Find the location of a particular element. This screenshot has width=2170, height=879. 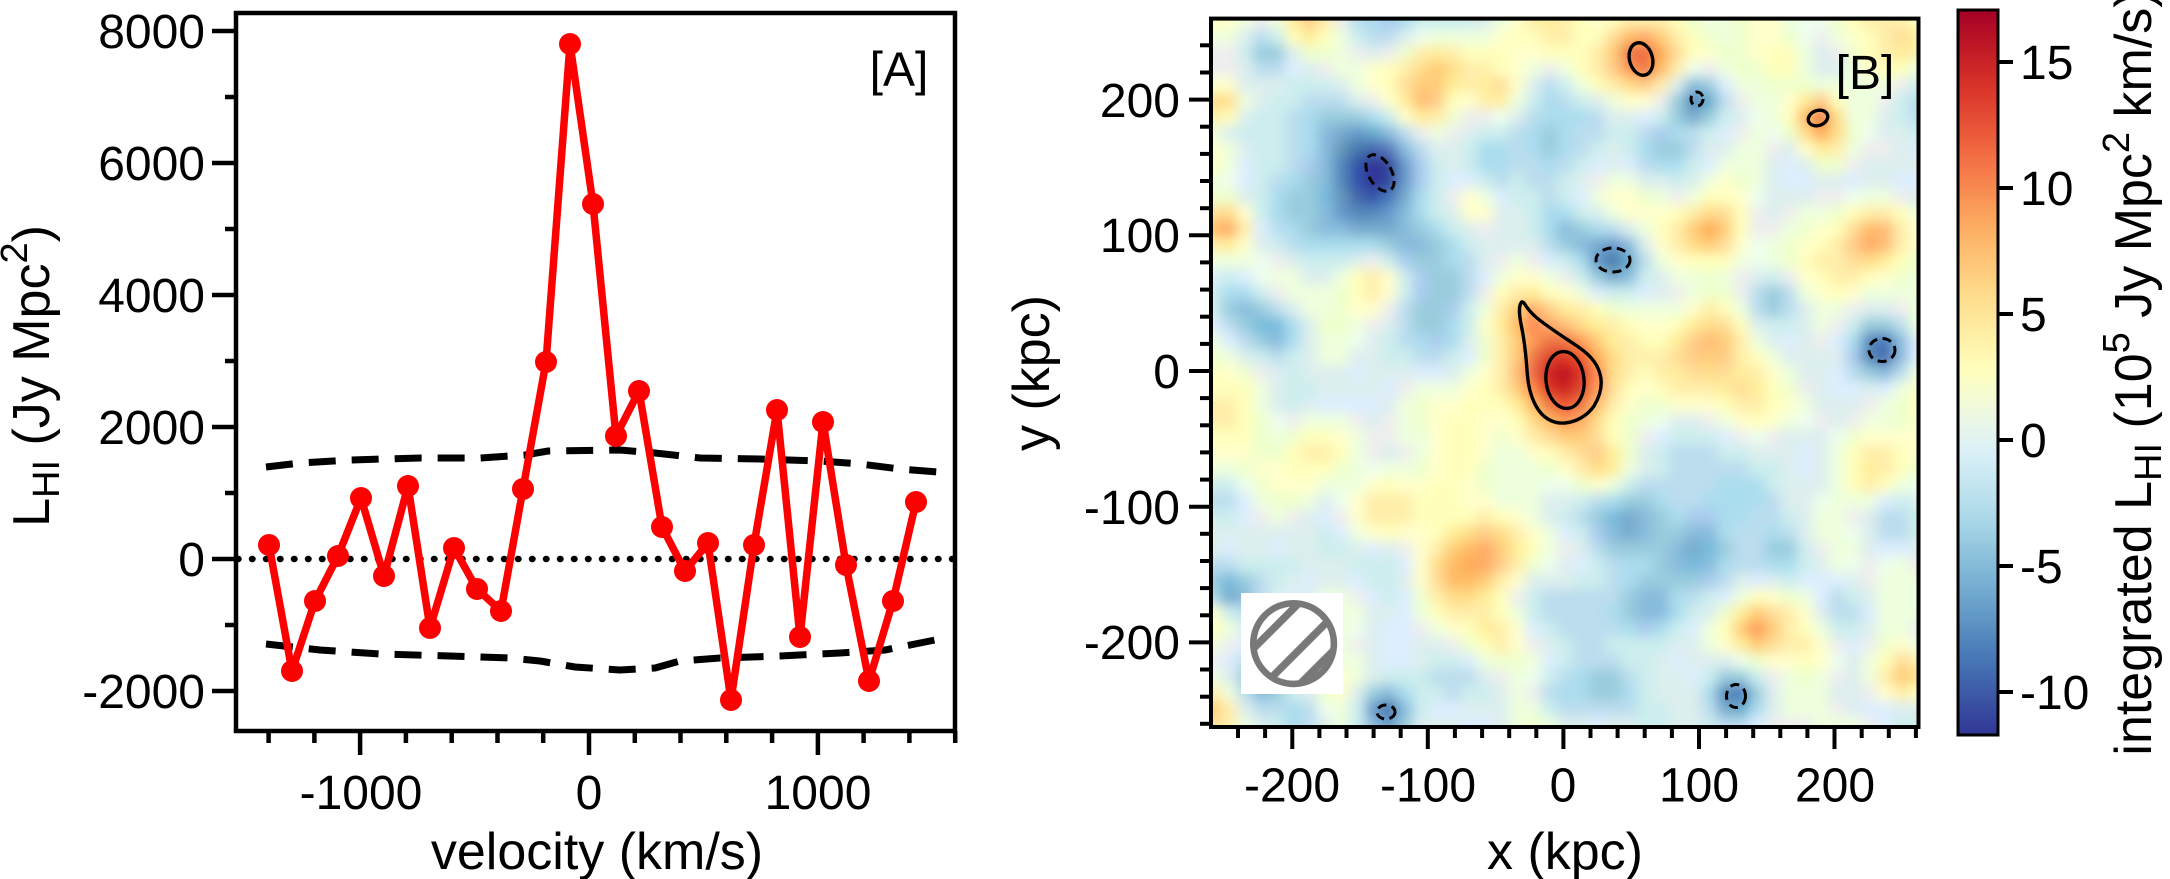

svg-text: 10 is located at coordinates (2046, 189).